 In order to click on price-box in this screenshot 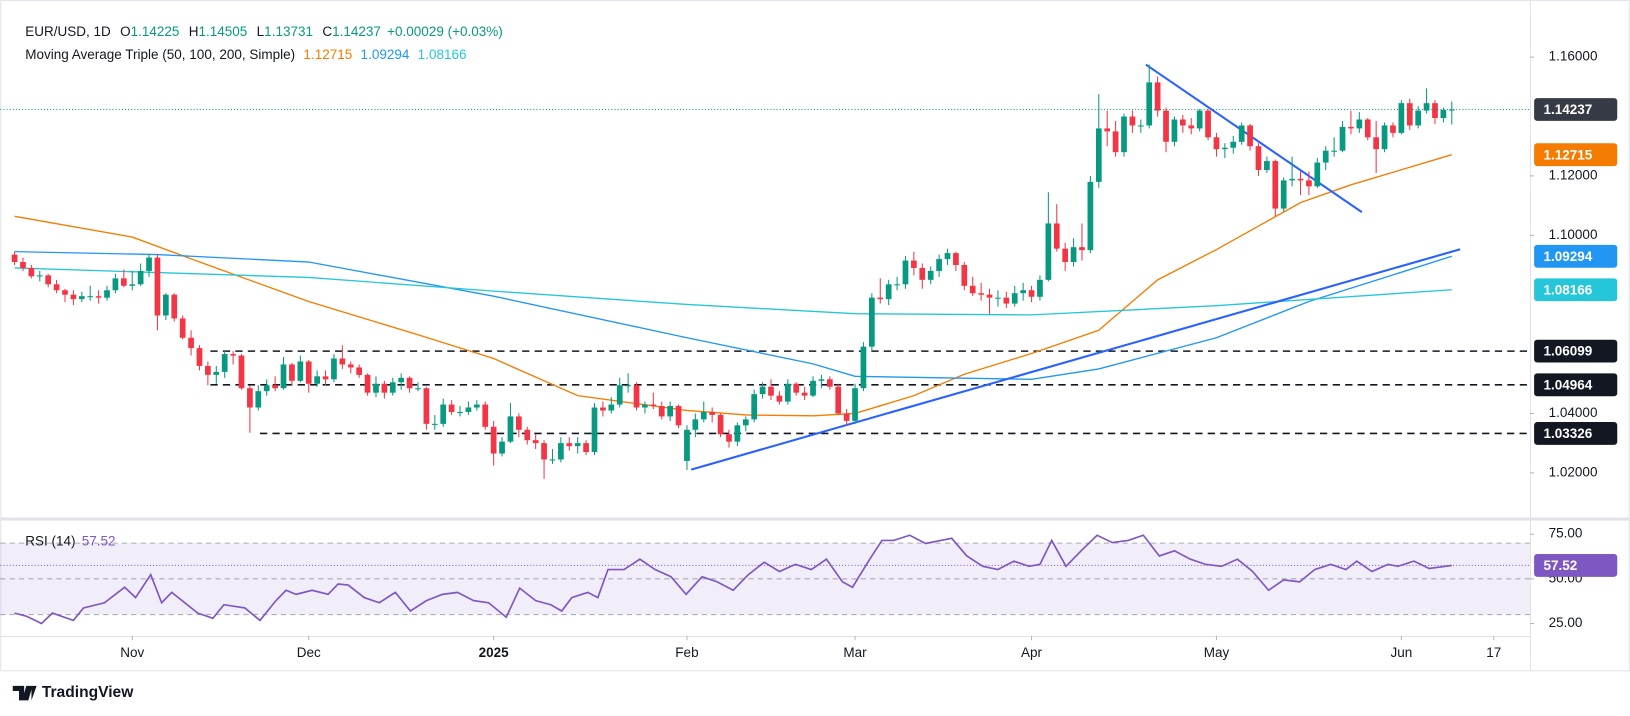, I will do `click(1576, 256)`.